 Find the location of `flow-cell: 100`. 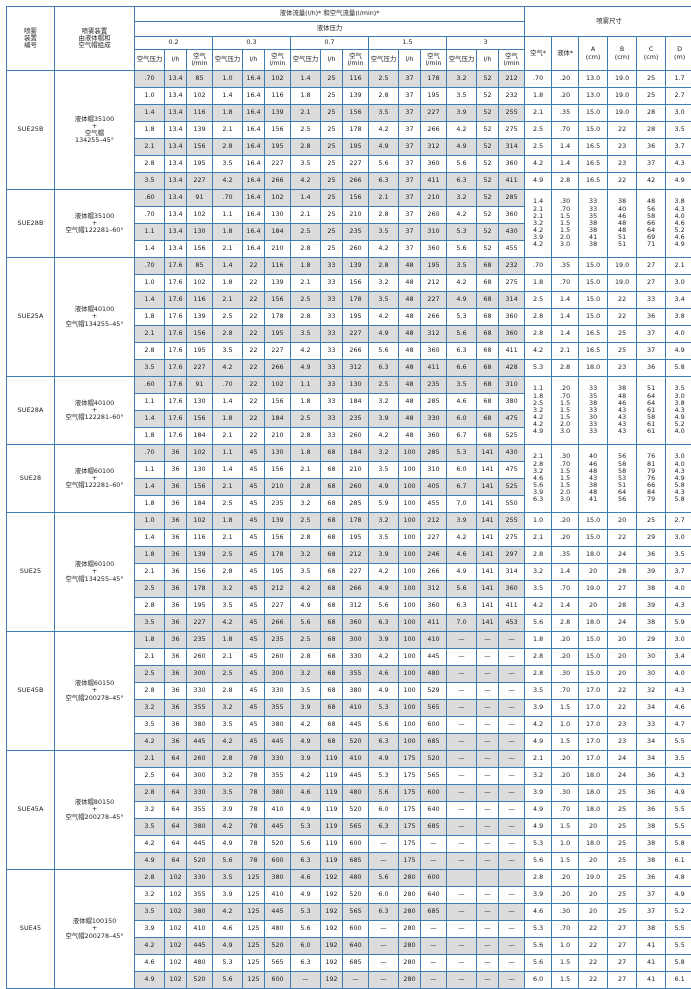

flow-cell: 100 is located at coordinates (410, 623).